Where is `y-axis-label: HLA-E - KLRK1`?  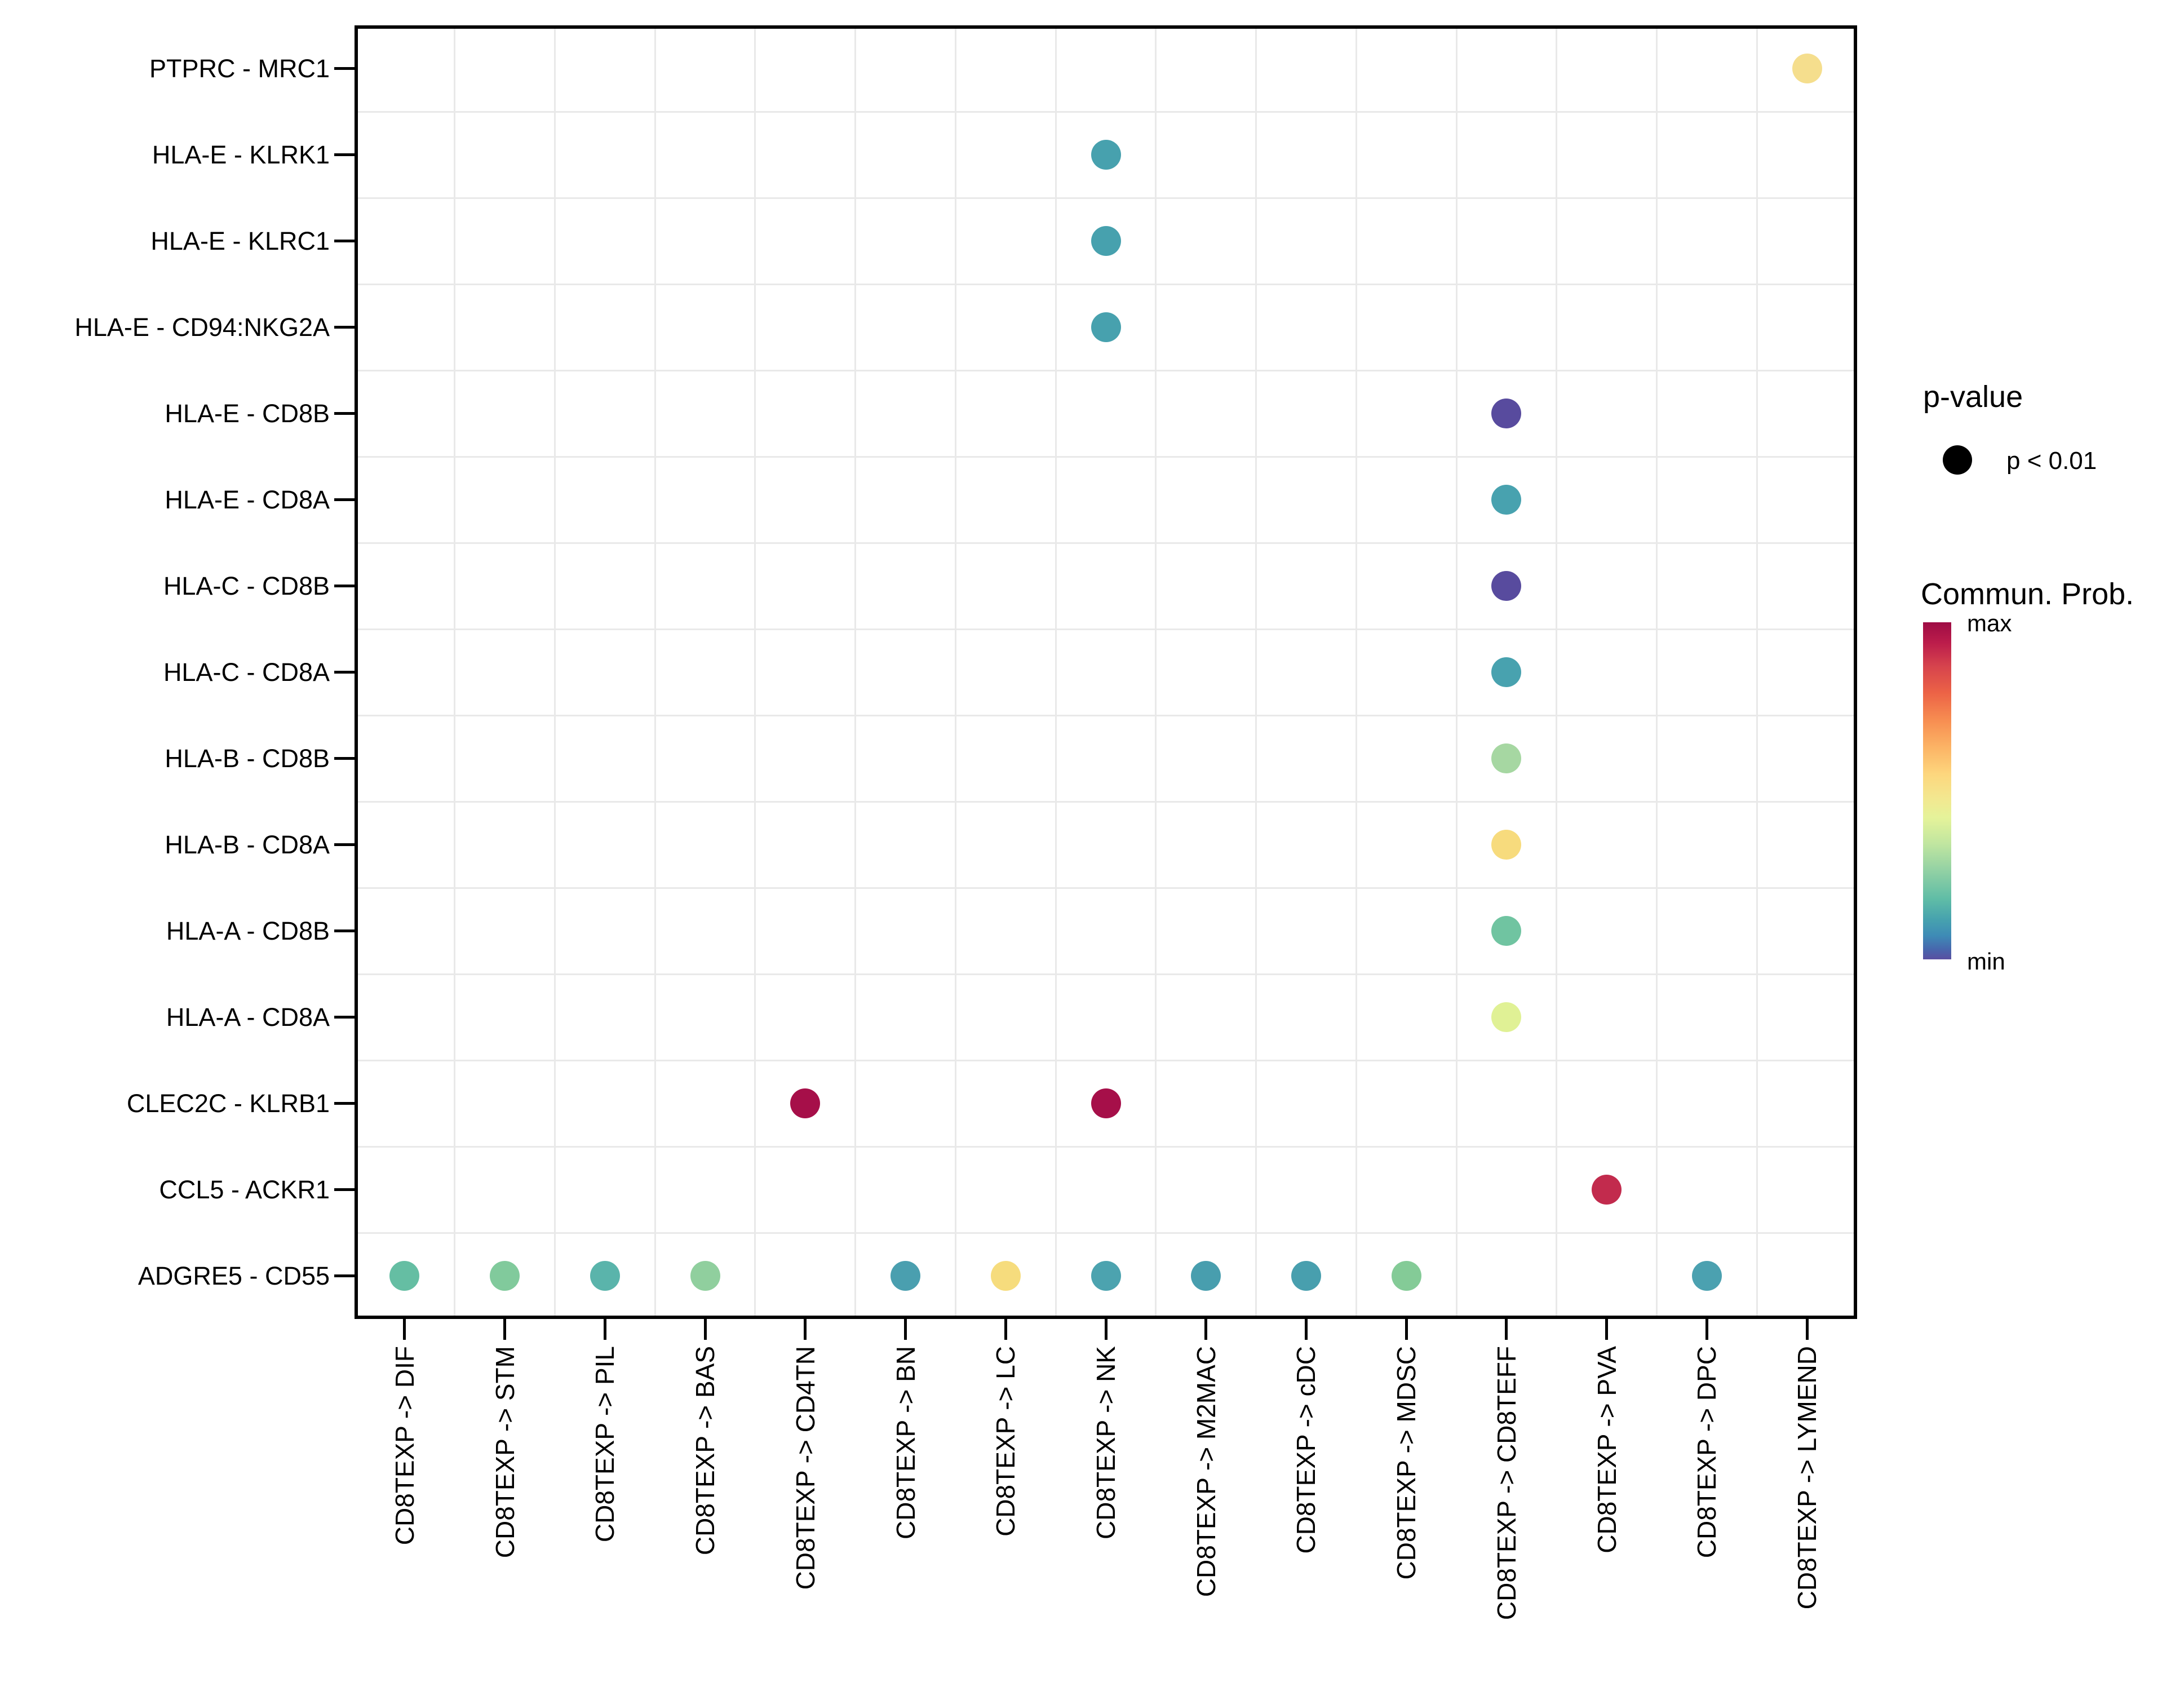 y-axis-label: HLA-E - KLRK1 is located at coordinates (241, 154).